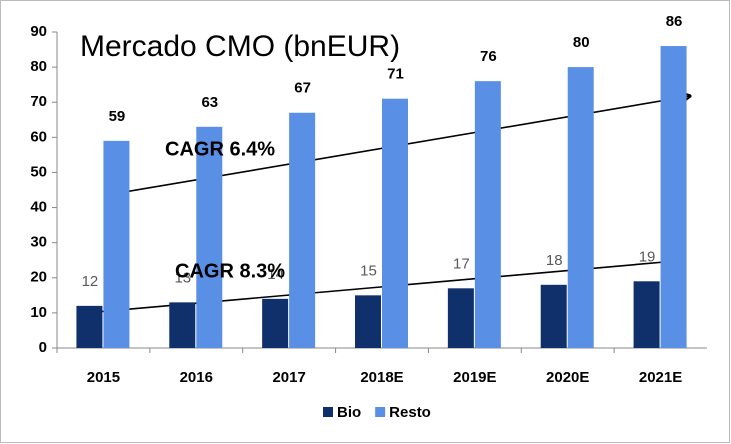 The width and height of the screenshot is (731, 444). What do you see at coordinates (368, 270) in the screenshot?
I see `value-label: 15` at bounding box center [368, 270].